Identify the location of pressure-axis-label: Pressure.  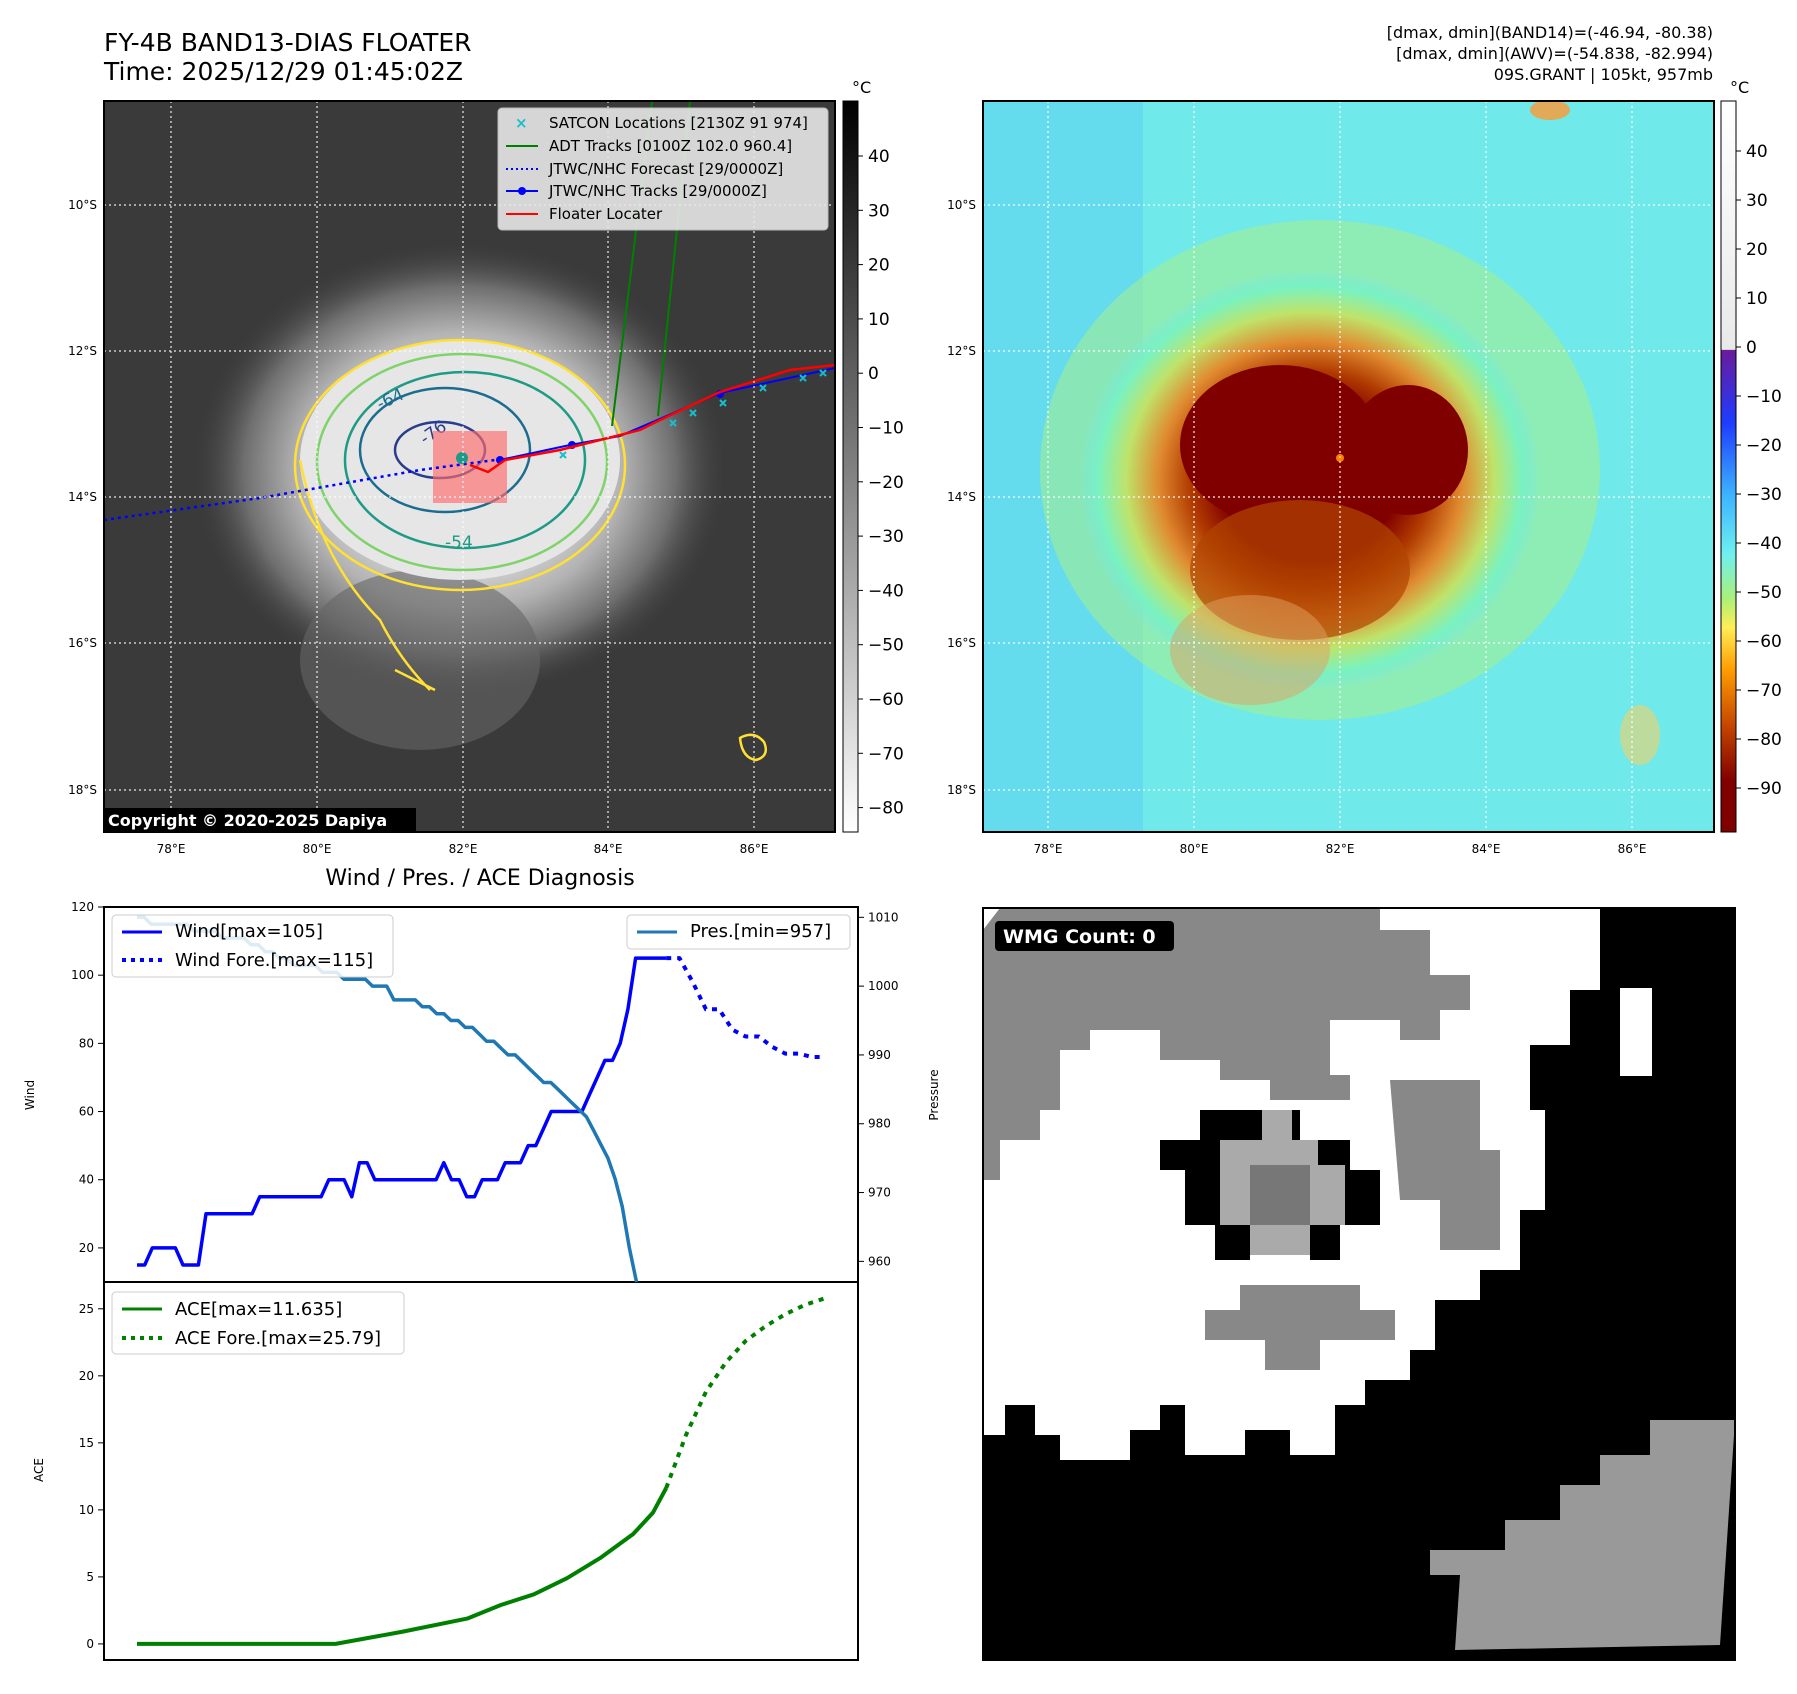
(934, 1094).